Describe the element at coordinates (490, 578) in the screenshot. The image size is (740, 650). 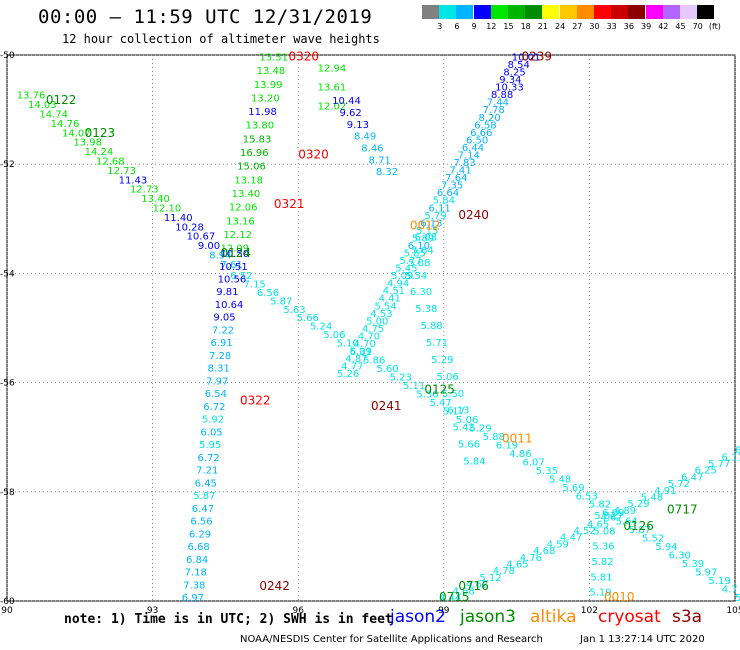
I see `wave-height-value: 5.12` at that location.